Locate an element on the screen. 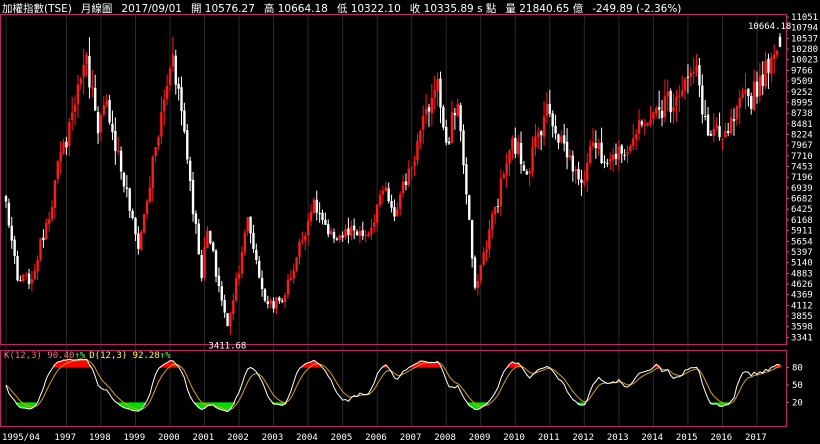  index-name: 加權指數(TSE) is located at coordinates (37, 9).